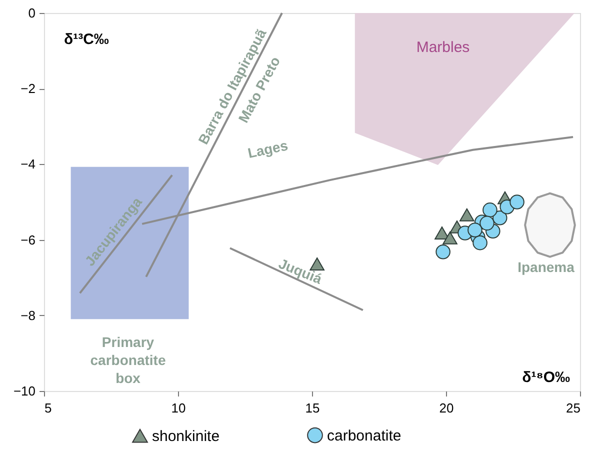 The width and height of the screenshot is (591, 454). I want to click on y-tick-label: −10, so click(24, 391).